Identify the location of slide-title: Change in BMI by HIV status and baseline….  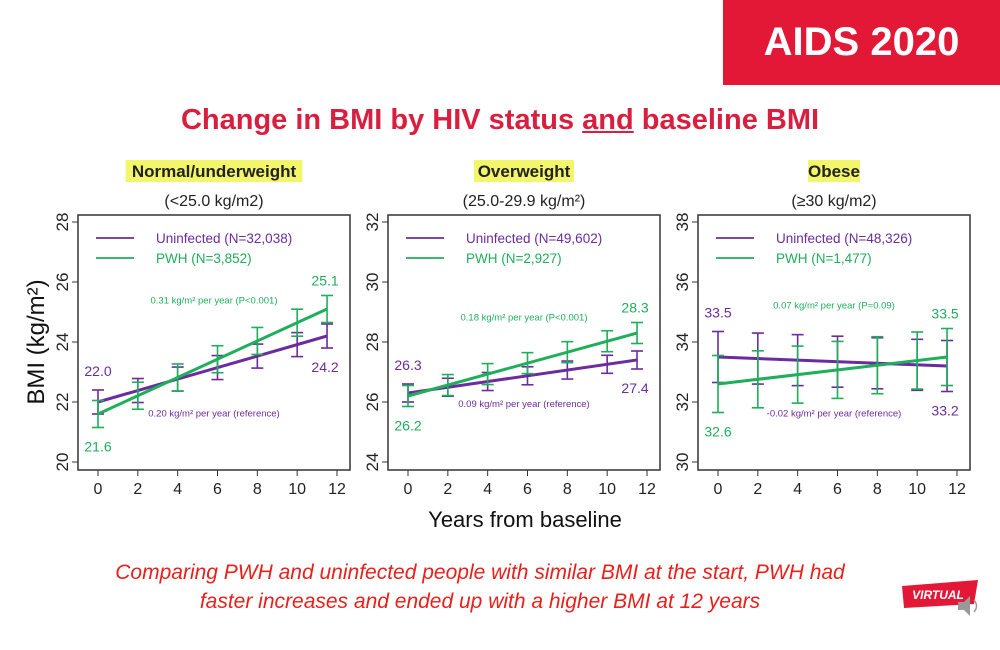
(500, 120).